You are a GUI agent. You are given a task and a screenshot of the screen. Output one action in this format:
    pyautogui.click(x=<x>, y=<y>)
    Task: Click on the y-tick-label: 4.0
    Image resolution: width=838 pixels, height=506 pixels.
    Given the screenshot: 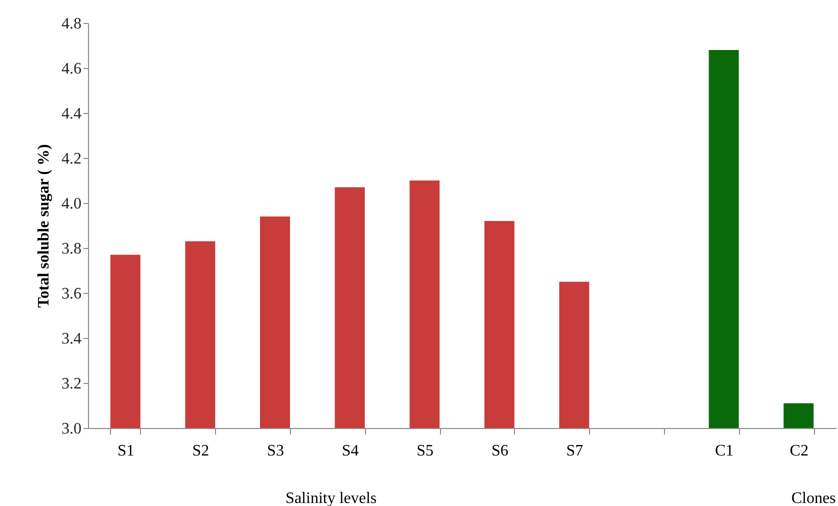 What is the action you would take?
    pyautogui.click(x=72, y=204)
    